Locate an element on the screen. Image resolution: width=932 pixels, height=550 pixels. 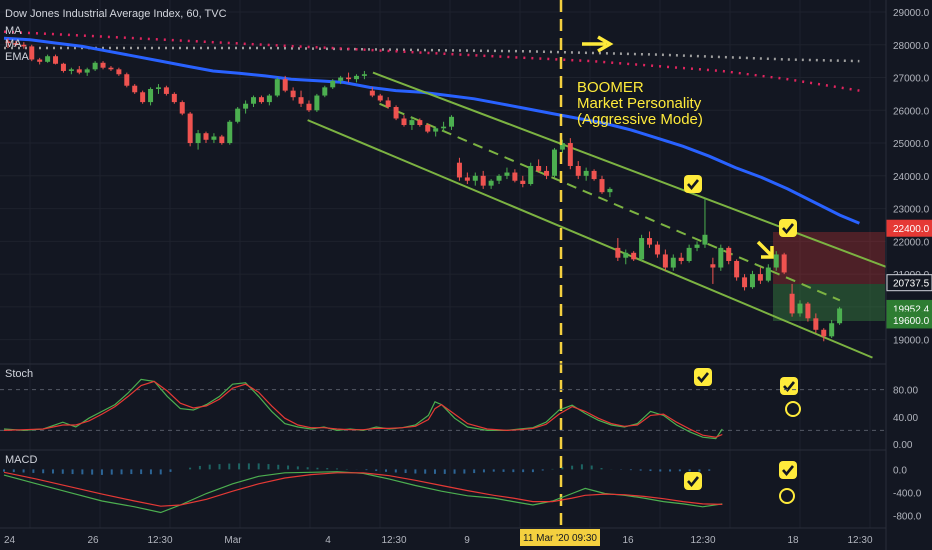
macd-signal-line is located at coordinates (363, 489).